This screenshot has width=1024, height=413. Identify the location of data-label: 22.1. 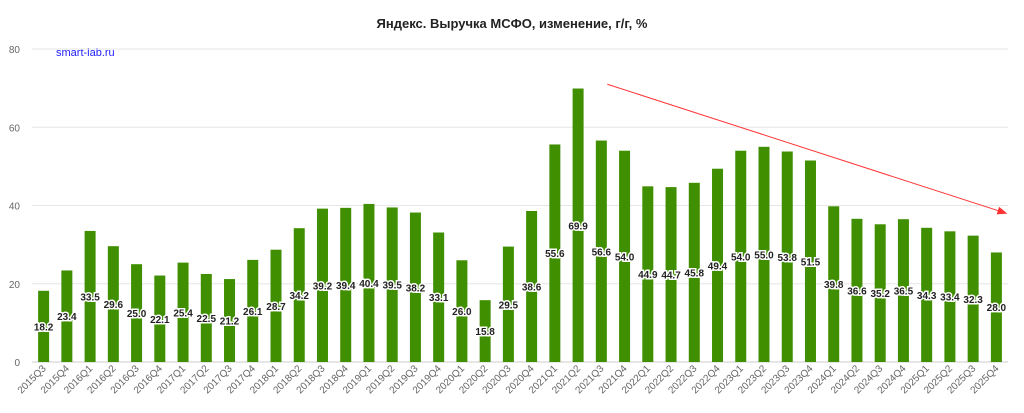
(160, 320).